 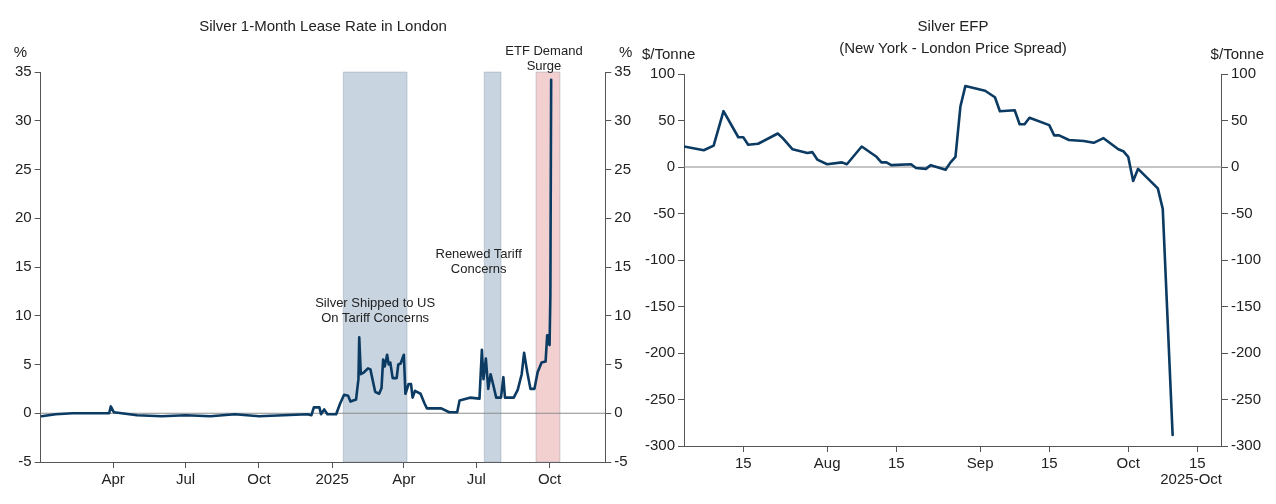 I want to click on x-tick-label: Sep, so click(x=980, y=463).